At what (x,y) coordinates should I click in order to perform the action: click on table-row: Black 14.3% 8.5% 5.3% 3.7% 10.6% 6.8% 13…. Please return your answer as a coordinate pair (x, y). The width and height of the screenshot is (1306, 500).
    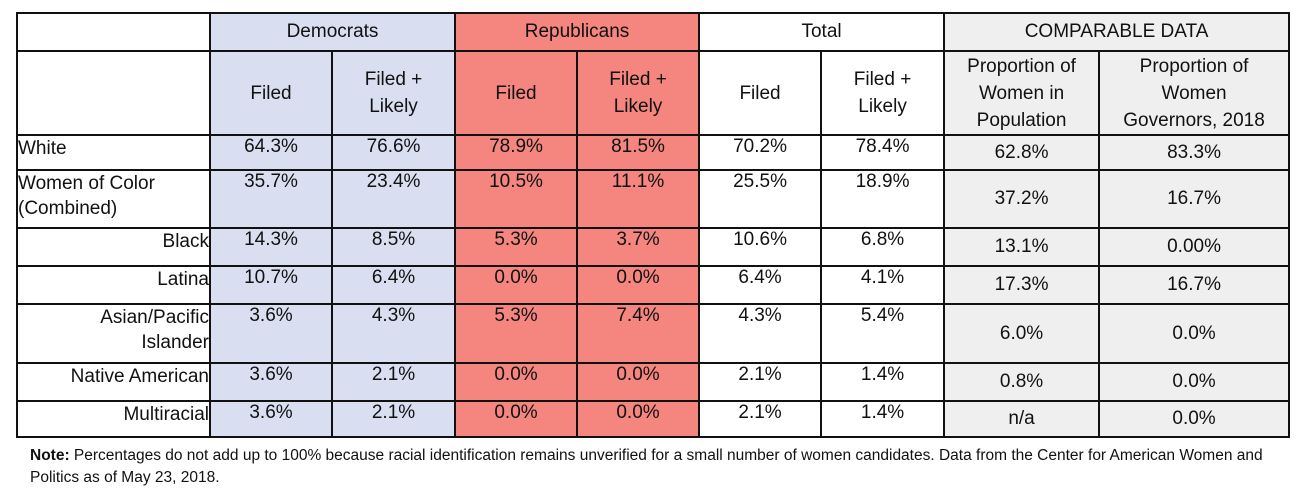
    Looking at the image, I should click on (653, 247).